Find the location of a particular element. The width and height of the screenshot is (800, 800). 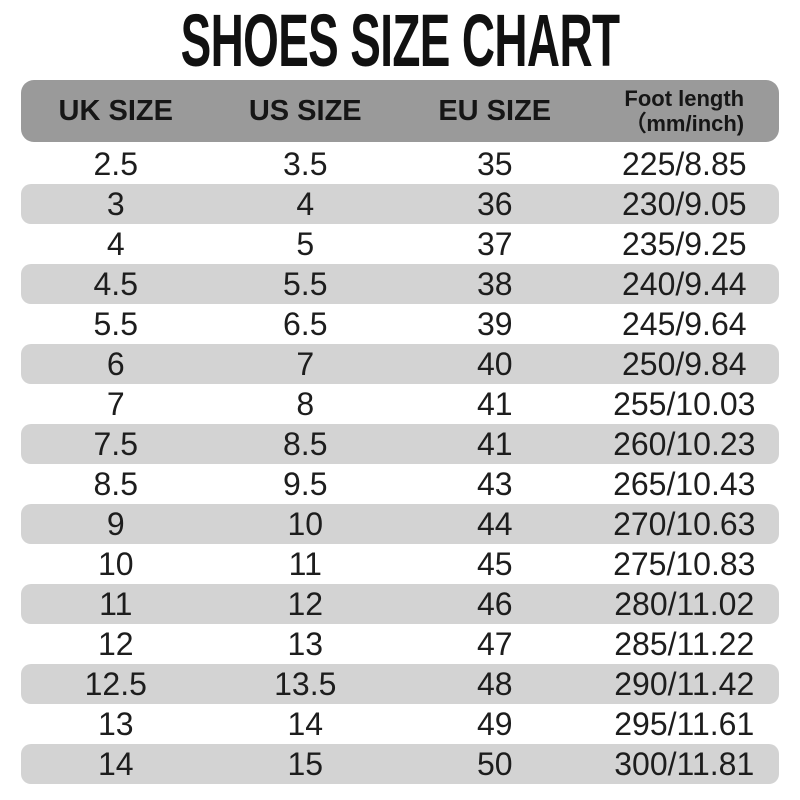

cell-us-size: 6.5 is located at coordinates (305, 323).